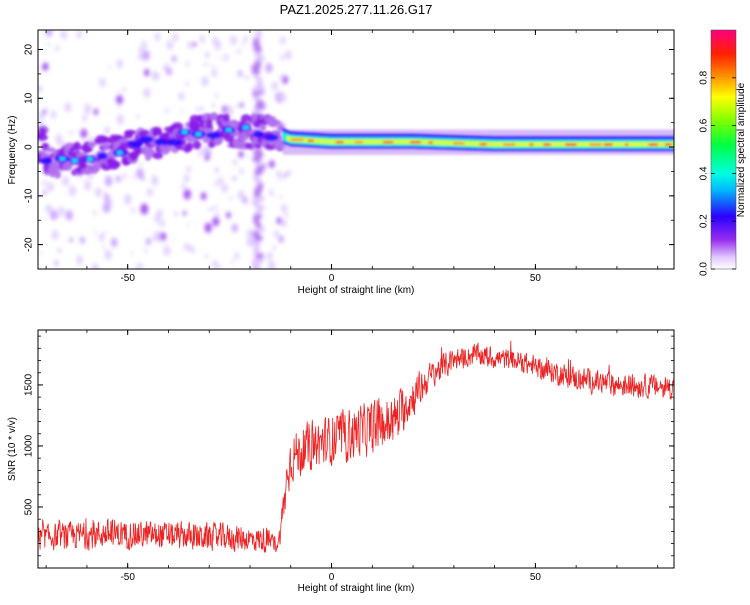 The height and width of the screenshot is (605, 750). I want to click on spectrogram-y-axis-label: Frequency (Hz), so click(12, 150).